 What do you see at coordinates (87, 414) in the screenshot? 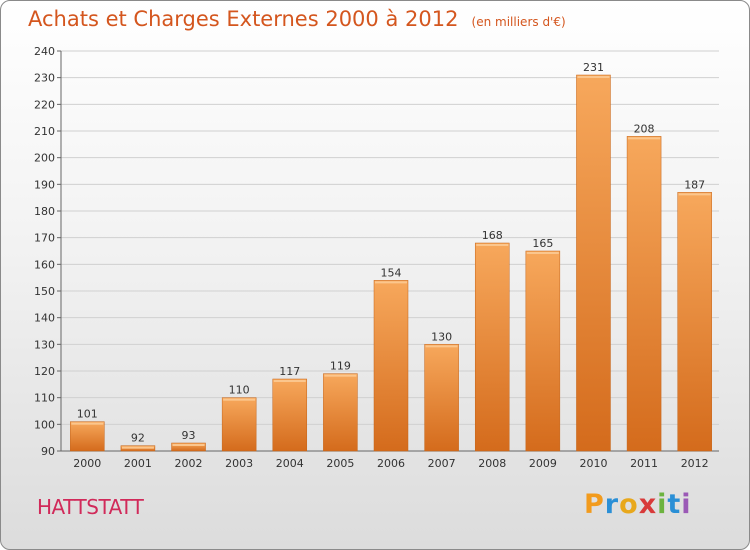
I see `data-label-2000: 101` at bounding box center [87, 414].